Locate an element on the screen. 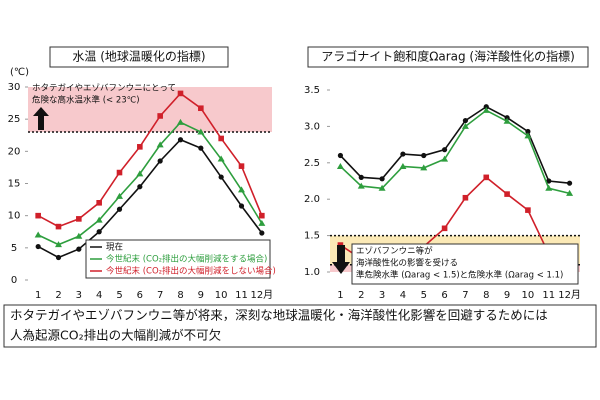 The image size is (600, 400). y-tick-label: 20 is located at coordinates (14, 151).